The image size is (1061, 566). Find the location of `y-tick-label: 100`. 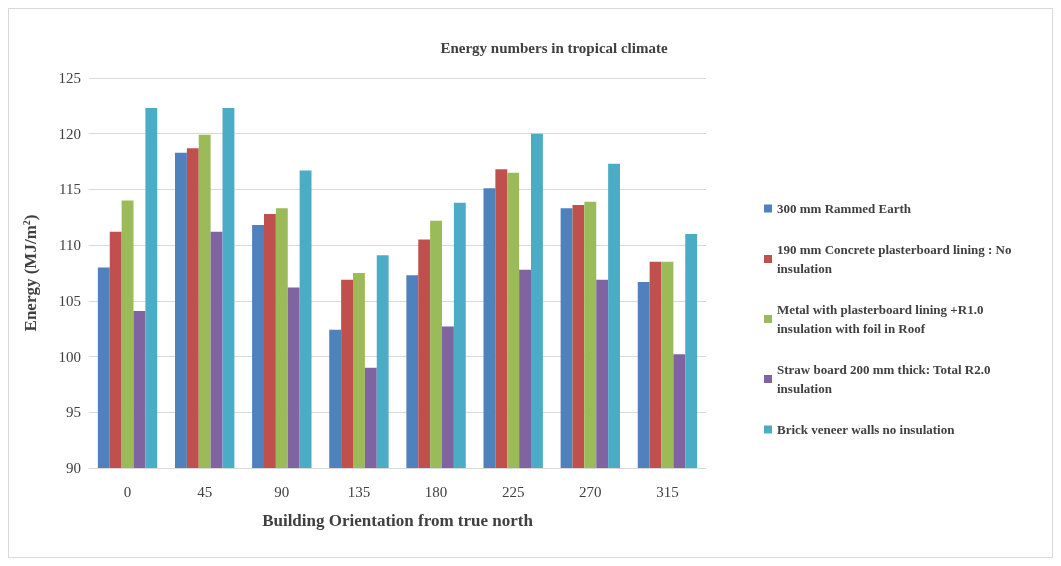

y-tick-label: 100 is located at coordinates (69, 356).